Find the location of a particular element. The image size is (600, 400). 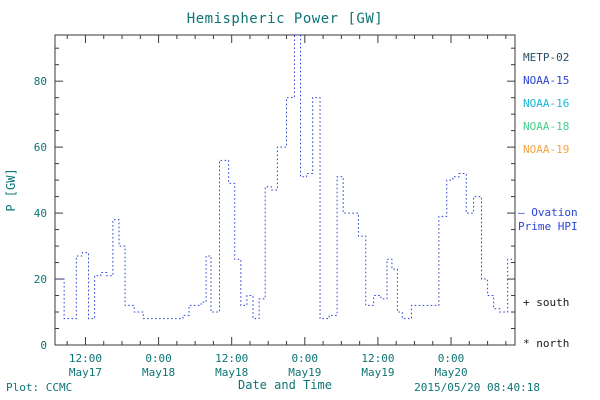

x-axis-label: Date and Time is located at coordinates (285, 385).